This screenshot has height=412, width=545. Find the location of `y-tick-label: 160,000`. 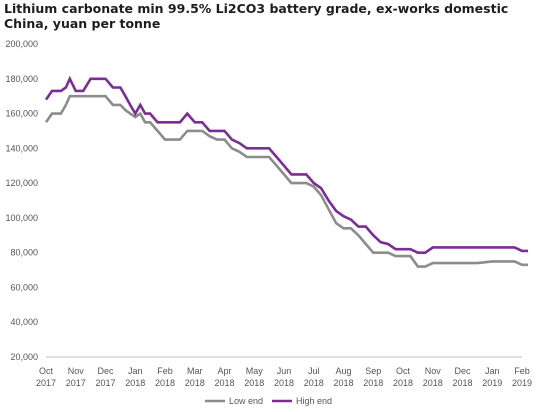

y-tick-label: 160,000 is located at coordinates (21, 114).